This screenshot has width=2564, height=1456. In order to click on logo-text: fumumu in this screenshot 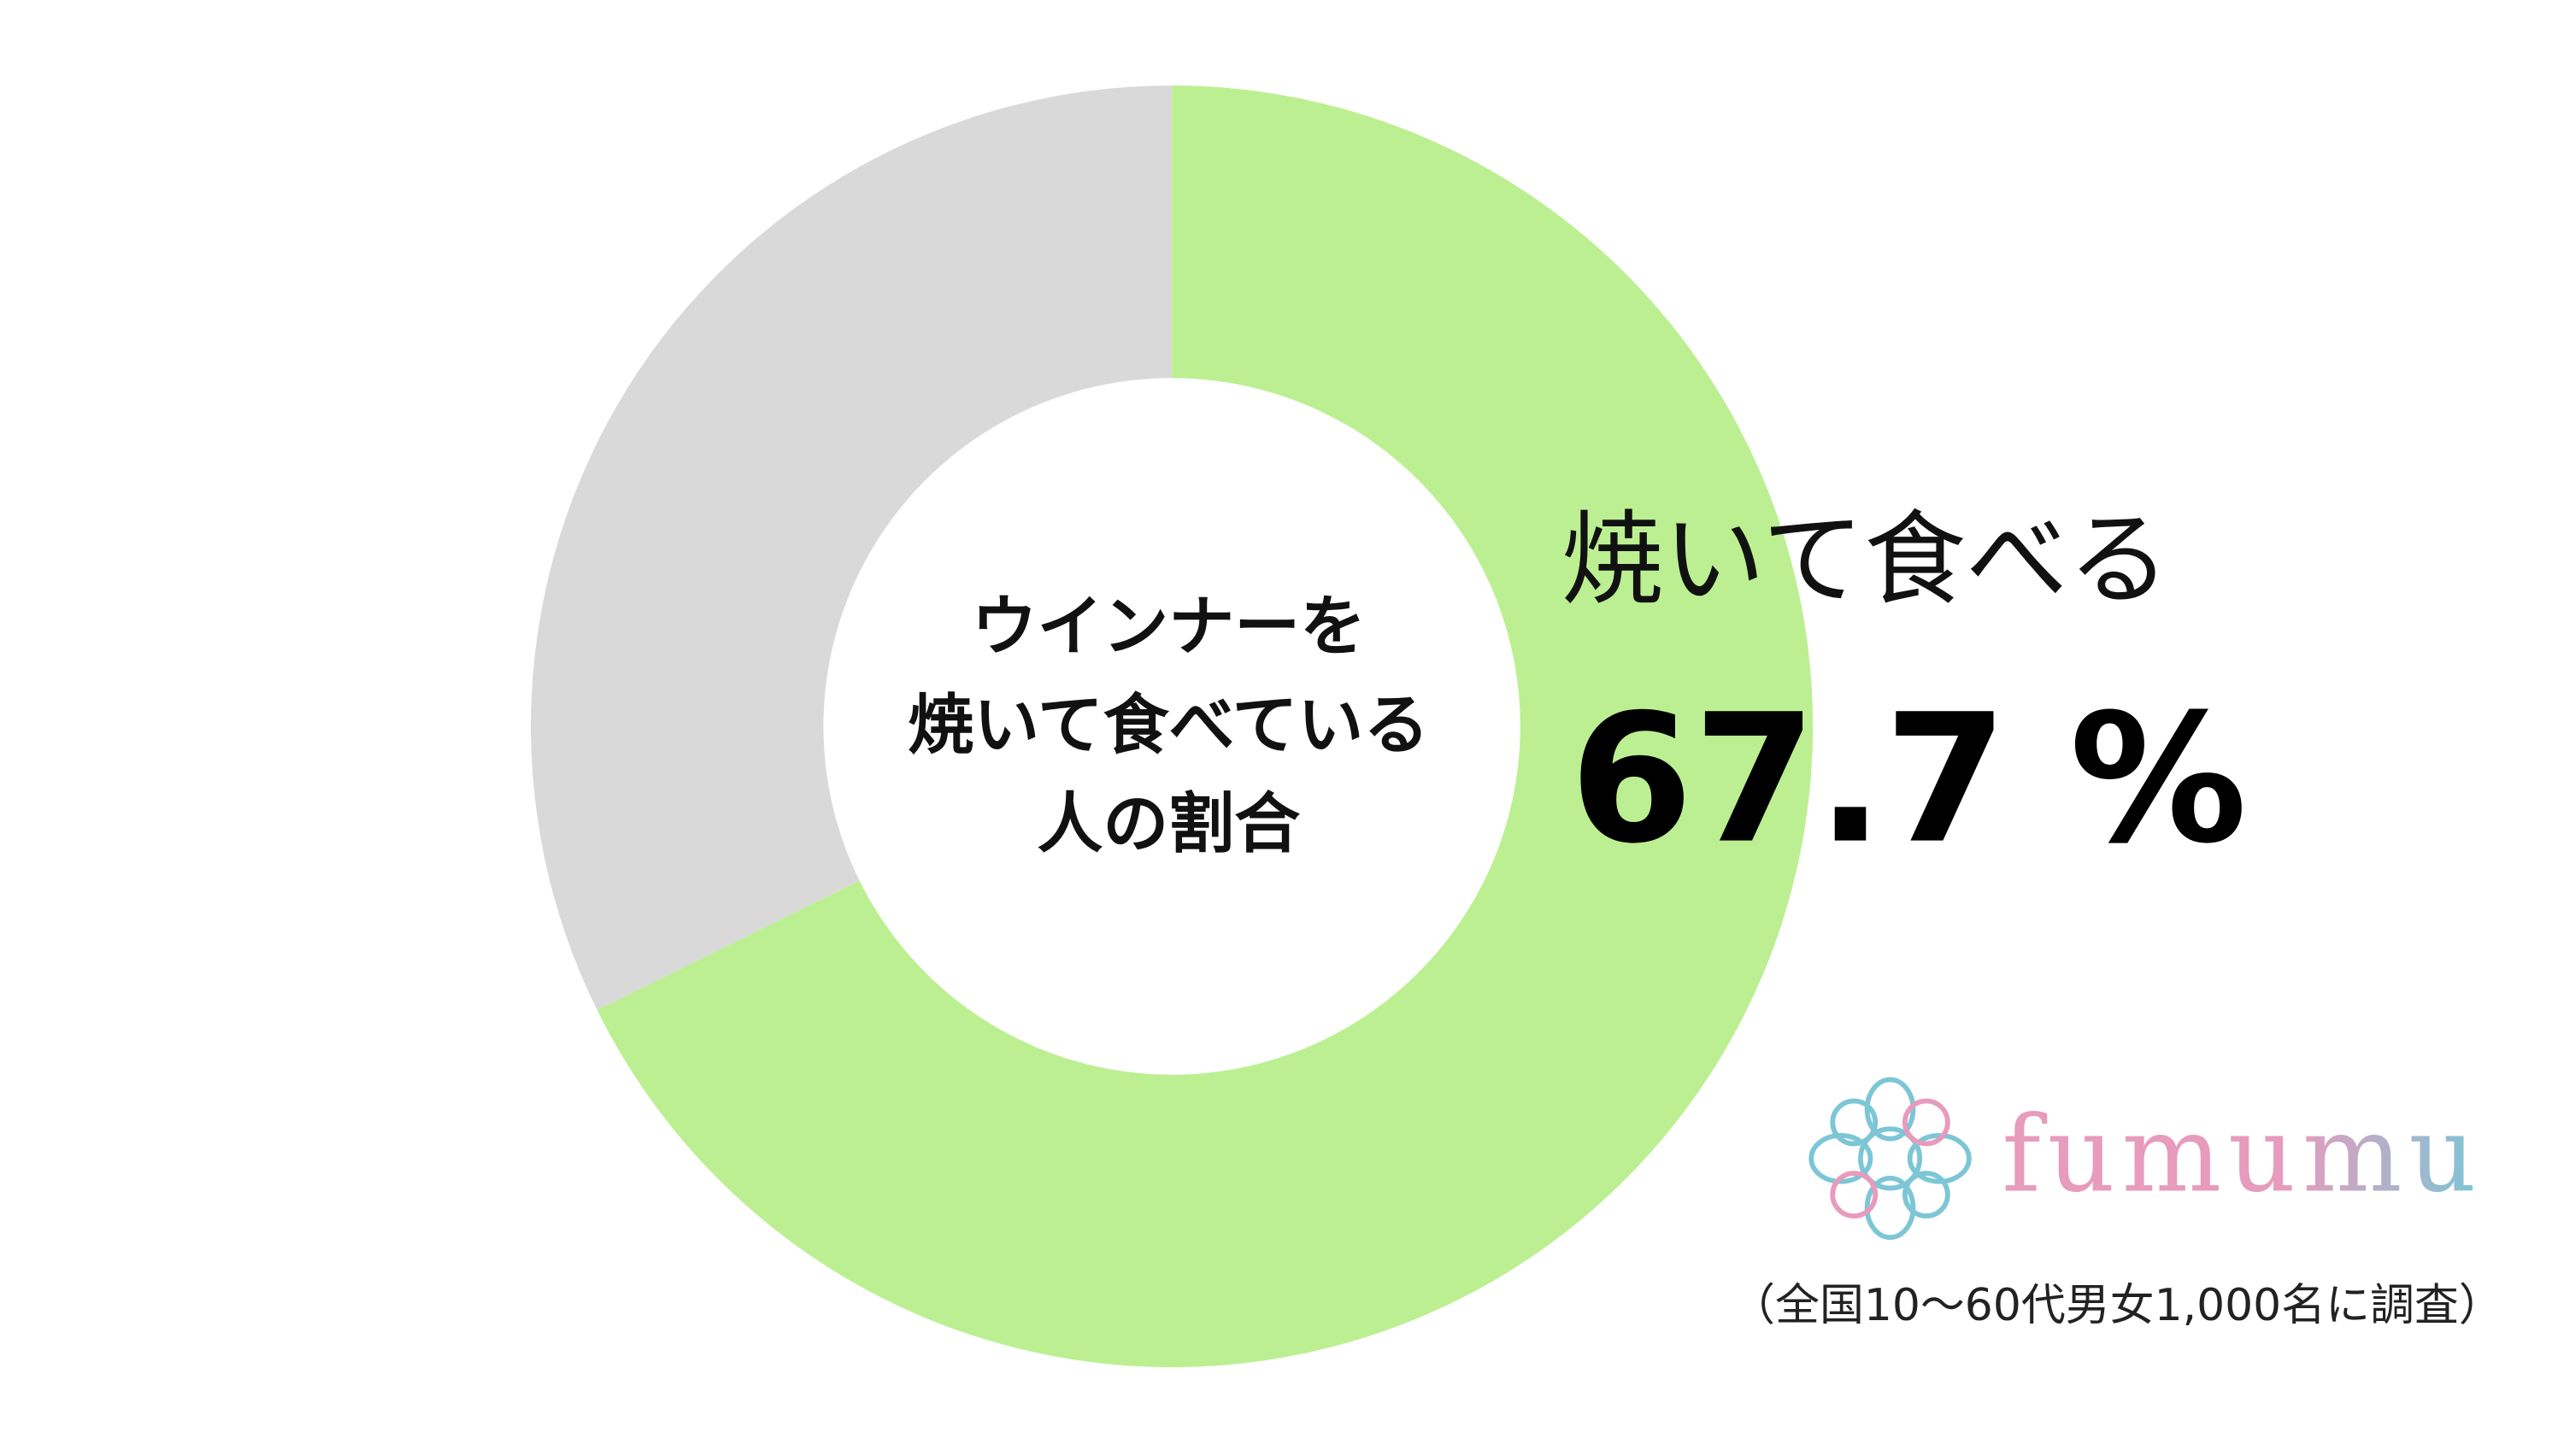, I will do `click(2242, 1156)`.